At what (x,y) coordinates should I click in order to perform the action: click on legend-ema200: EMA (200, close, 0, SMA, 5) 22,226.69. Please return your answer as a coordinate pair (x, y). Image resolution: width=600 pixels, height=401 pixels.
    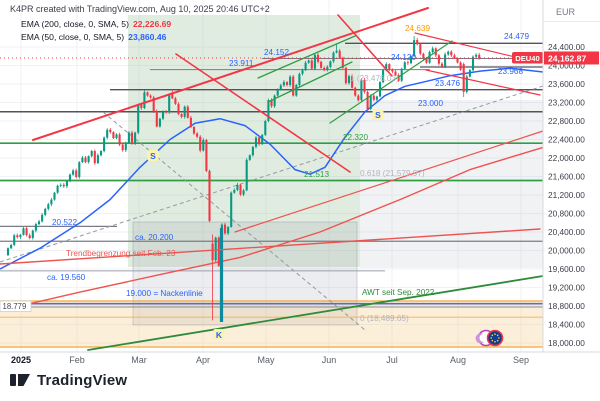
    Looking at the image, I should click on (96, 24).